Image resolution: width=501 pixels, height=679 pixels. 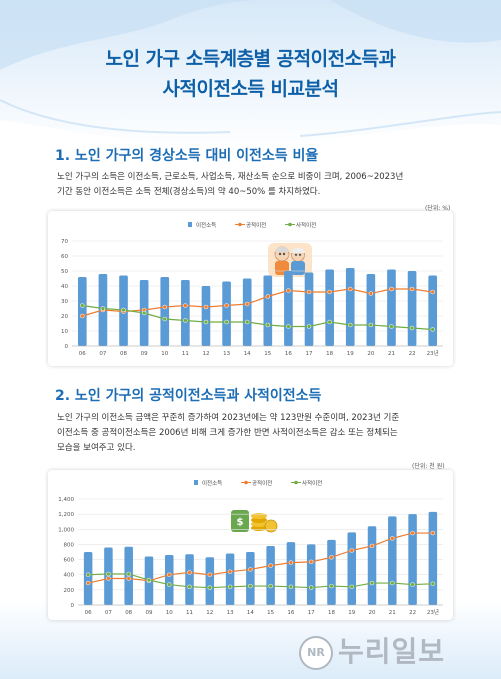 What do you see at coordinates (433, 353) in the screenshot?
I see `chart1-x-tick-label: 23년` at bounding box center [433, 353].